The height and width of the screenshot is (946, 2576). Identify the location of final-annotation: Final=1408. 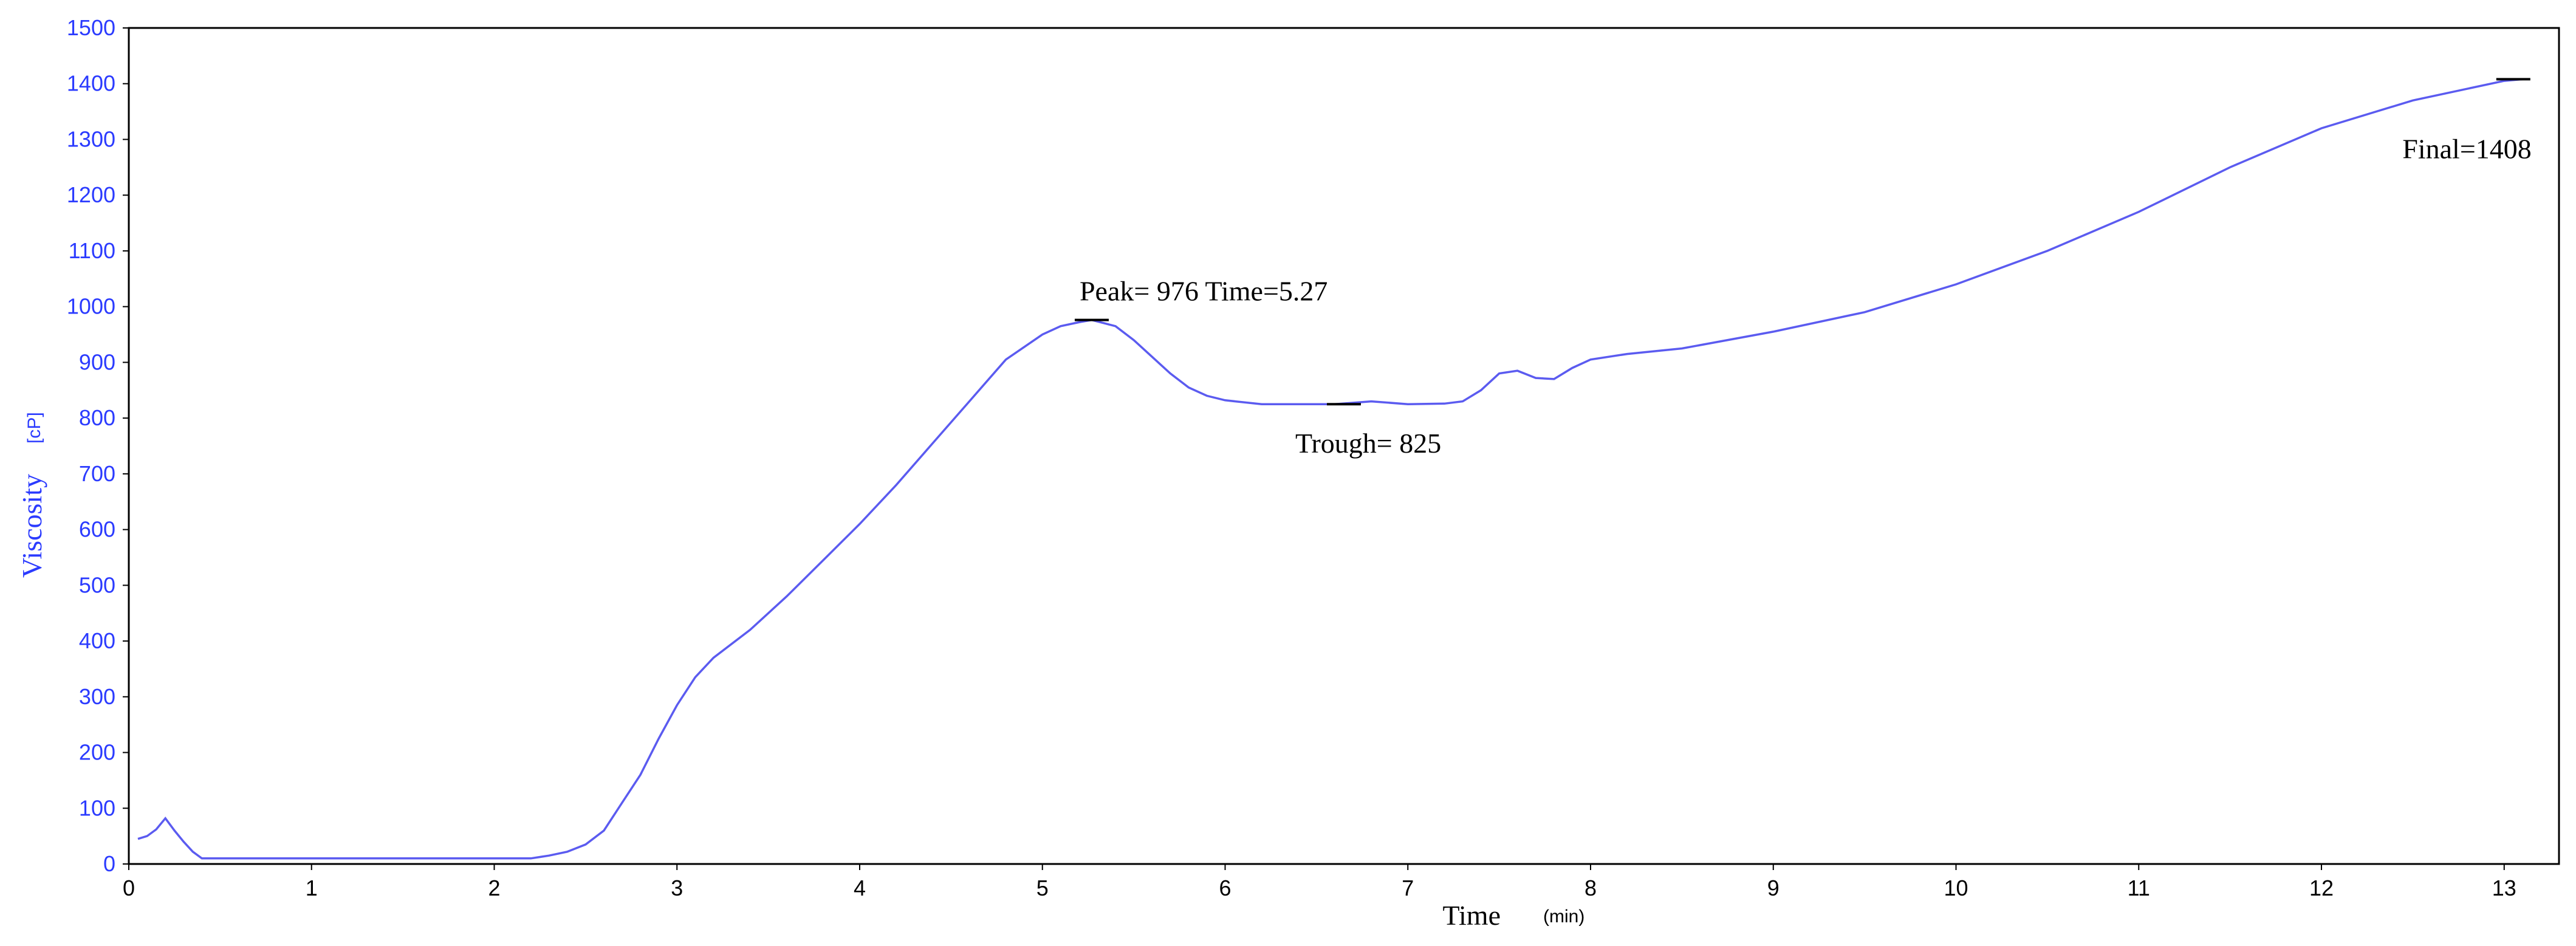
(2467, 149).